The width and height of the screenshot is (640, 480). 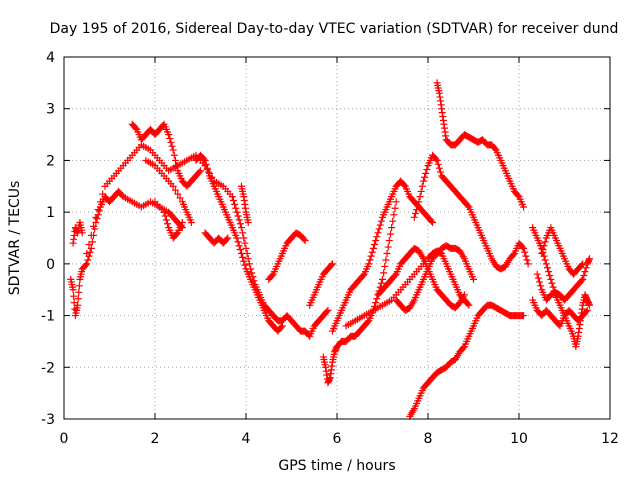 I want to click on x-tick-label: 12, so click(x=610, y=439).